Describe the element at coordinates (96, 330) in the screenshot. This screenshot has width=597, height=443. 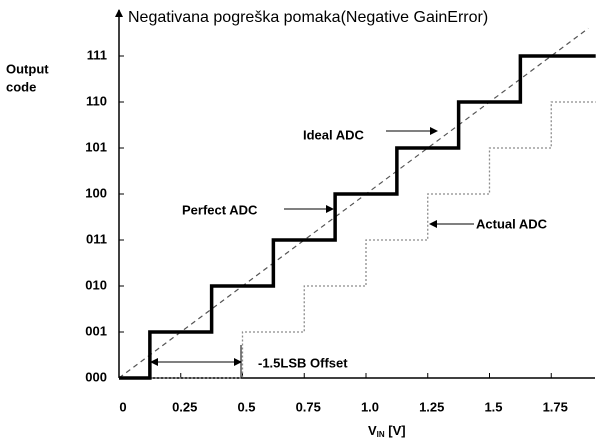
I see `y-tick-label: 001` at that location.